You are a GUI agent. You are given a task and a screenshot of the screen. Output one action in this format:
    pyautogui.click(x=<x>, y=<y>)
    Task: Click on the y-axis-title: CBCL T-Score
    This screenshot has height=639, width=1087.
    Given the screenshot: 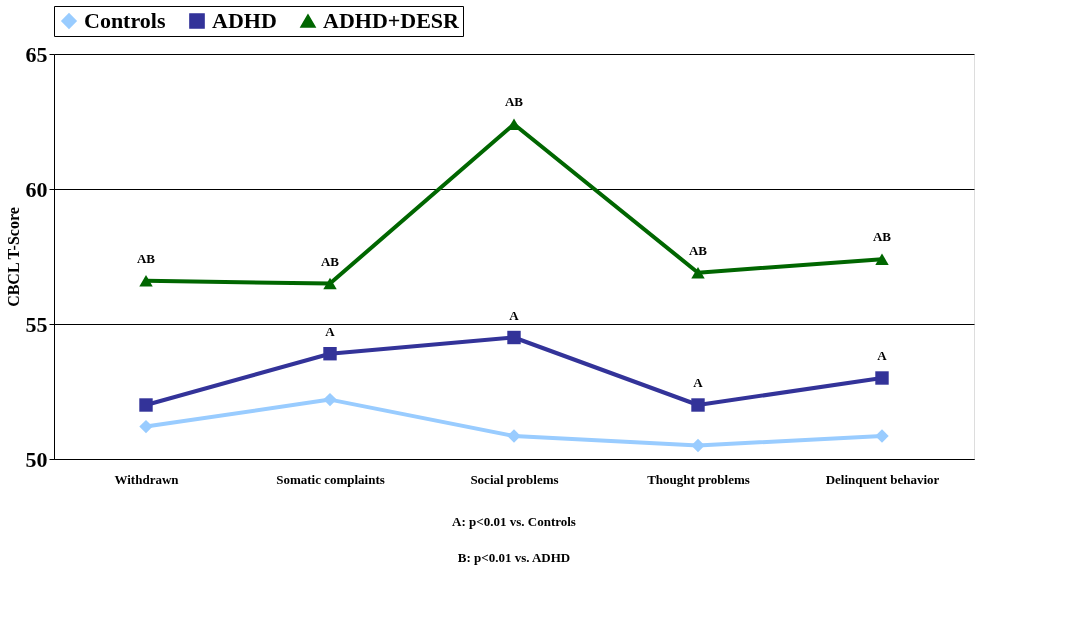 What is the action you would take?
    pyautogui.click(x=13, y=257)
    